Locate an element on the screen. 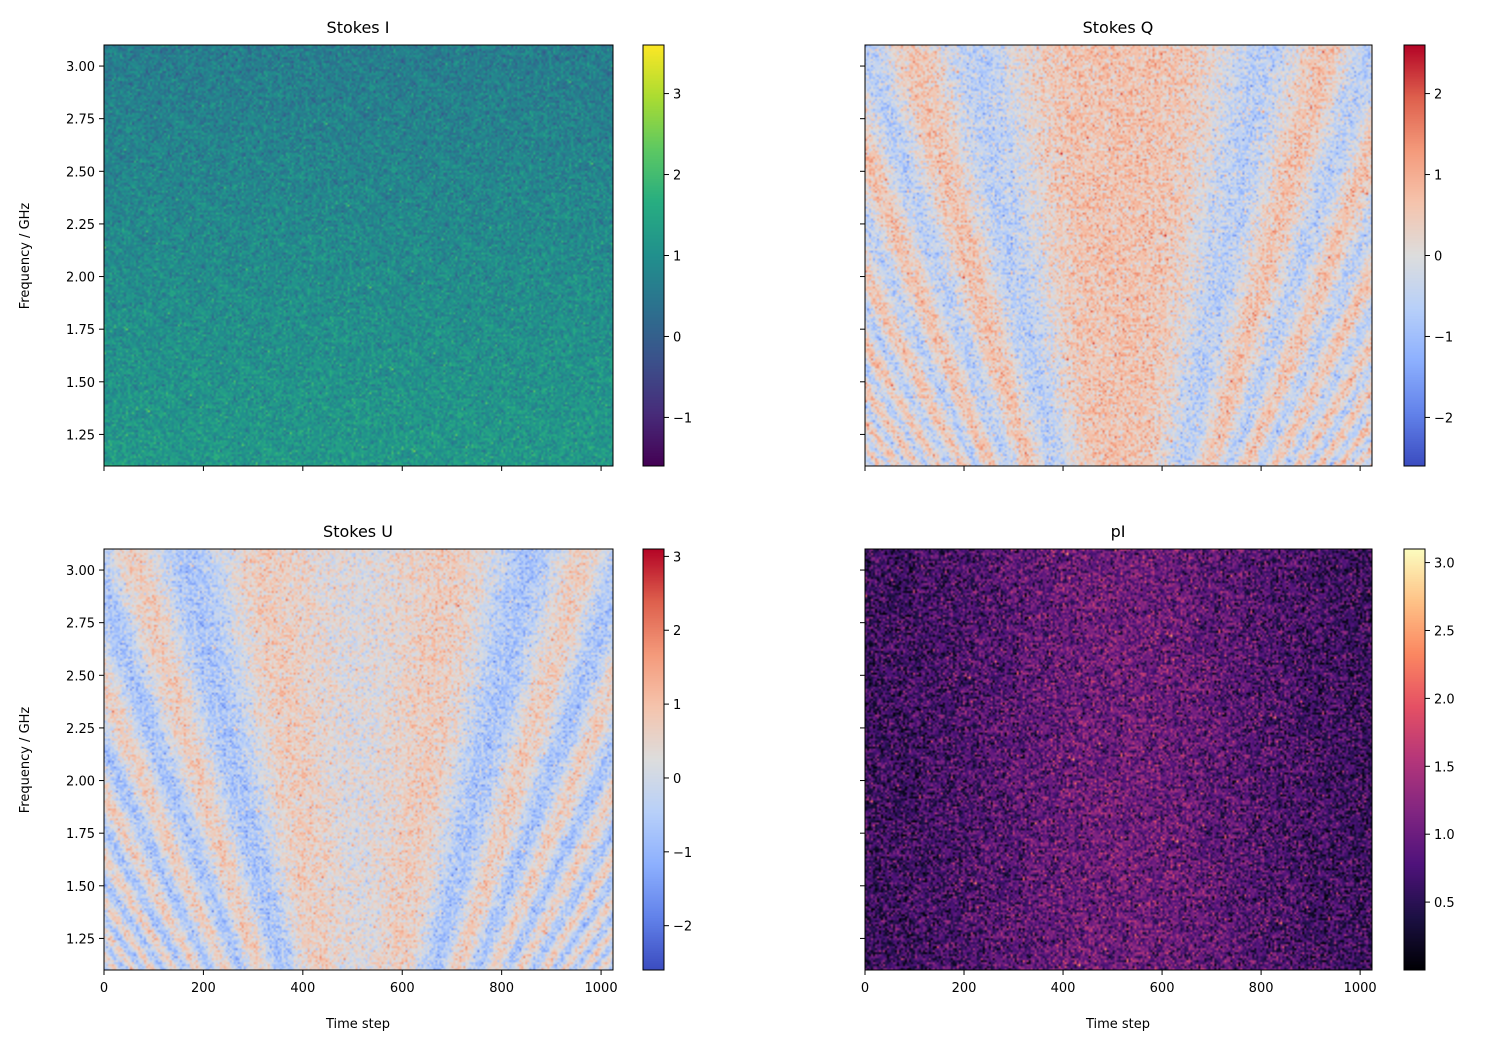 The image size is (1487, 1048). stokes-i-y-tick-label: 2.25 is located at coordinates (80, 225).